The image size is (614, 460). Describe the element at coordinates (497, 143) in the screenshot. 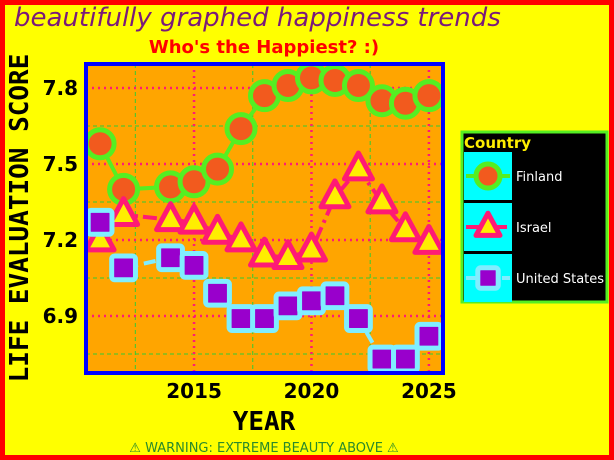

I see `legend-title: Country` at that location.